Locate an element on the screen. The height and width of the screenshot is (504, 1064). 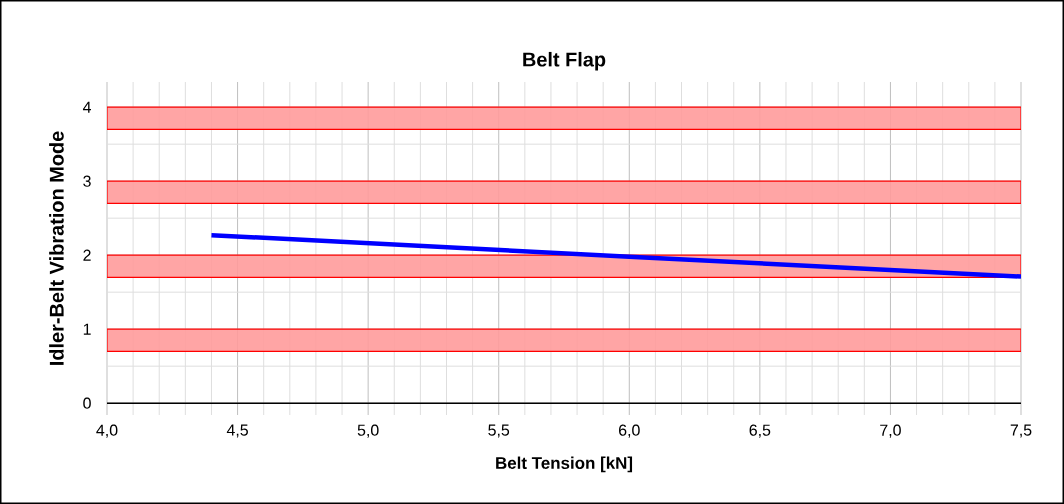
x-tick-label: 7,5 is located at coordinates (1021, 431).